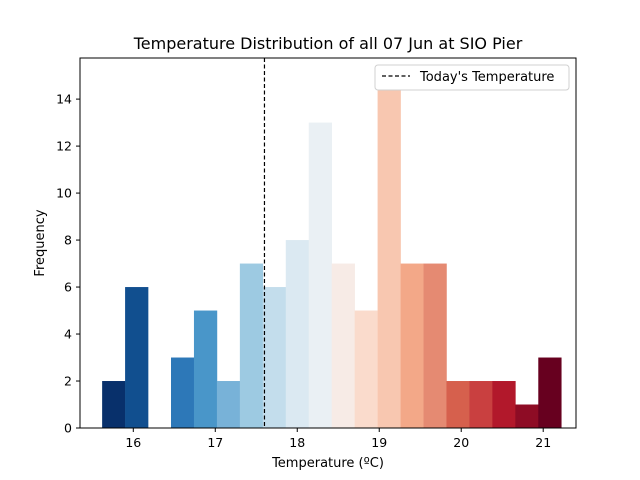 The width and height of the screenshot is (640, 480). What do you see at coordinates (68, 334) in the screenshot?
I see `y-tick-label: 4` at bounding box center [68, 334].